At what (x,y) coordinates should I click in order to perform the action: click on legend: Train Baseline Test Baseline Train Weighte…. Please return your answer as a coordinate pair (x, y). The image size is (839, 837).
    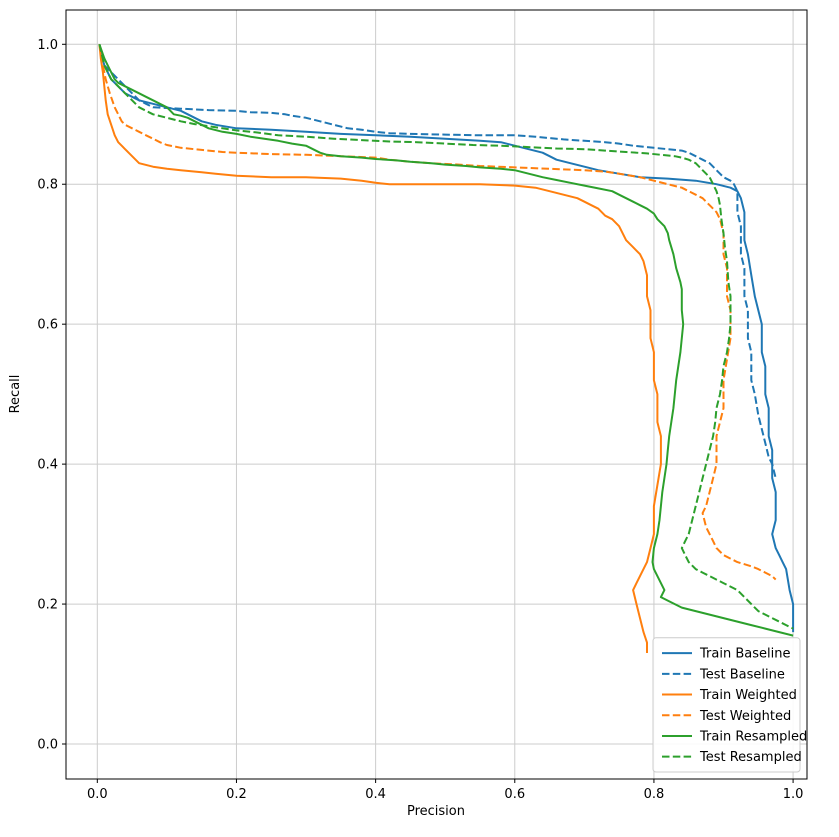
    Looking at the image, I should click on (729, 705).